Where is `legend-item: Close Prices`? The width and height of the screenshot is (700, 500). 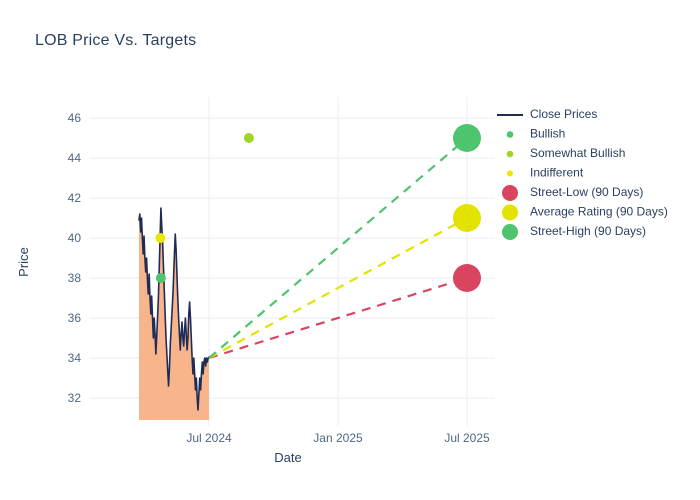 legend-item: Close Prices is located at coordinates (547, 114).